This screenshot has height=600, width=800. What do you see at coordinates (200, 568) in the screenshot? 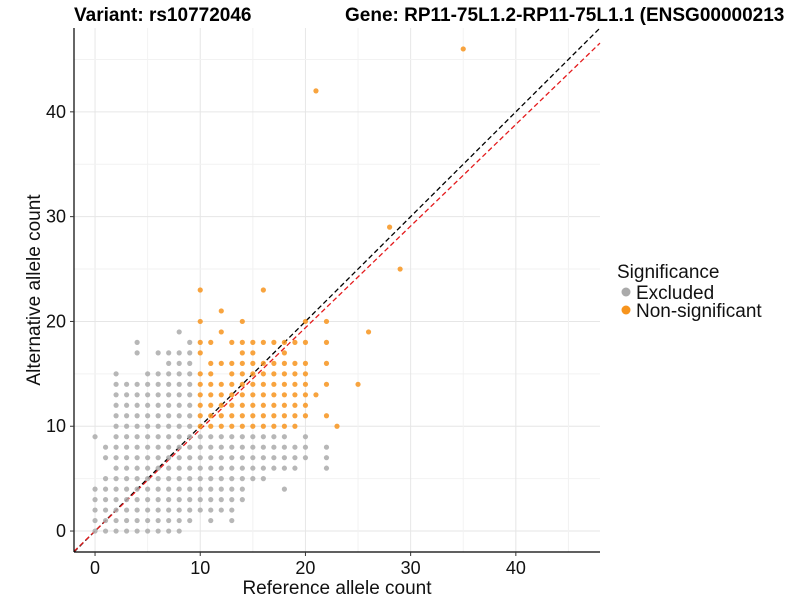
I see `x-tick-label: 10` at bounding box center [200, 568].